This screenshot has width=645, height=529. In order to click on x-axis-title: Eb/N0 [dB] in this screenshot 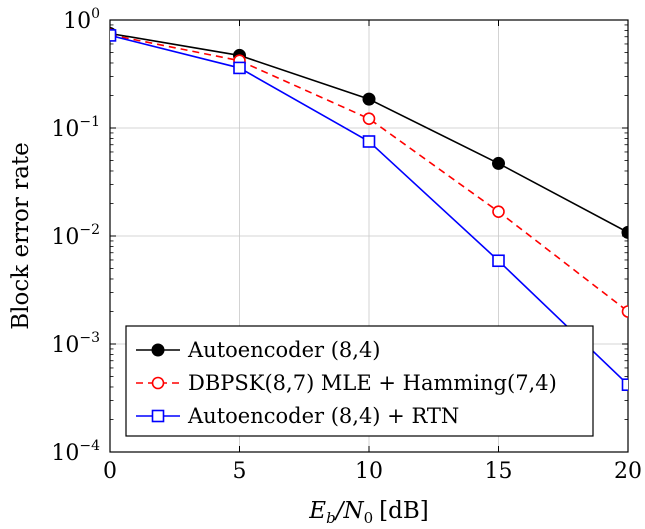, I will do `click(368, 512)`.